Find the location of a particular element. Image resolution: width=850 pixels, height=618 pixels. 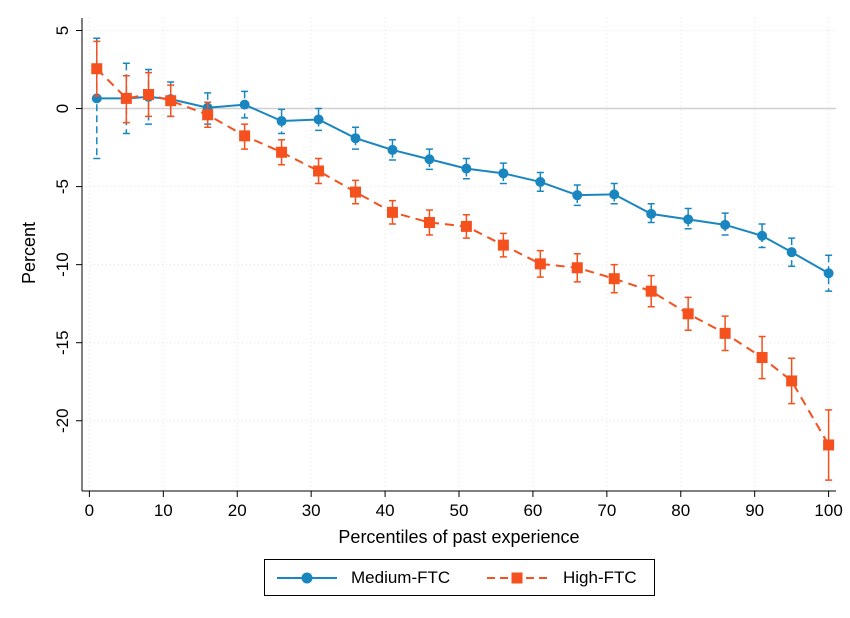

y-tick-label-0: 5 is located at coordinates (62, 30).